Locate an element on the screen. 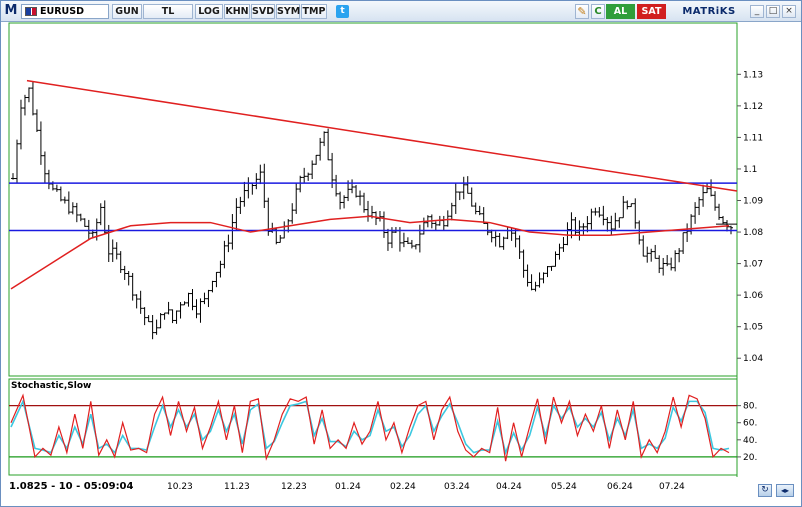 The height and width of the screenshot is (507, 802). price-y-tick-label: 1.1 is located at coordinates (750, 170).